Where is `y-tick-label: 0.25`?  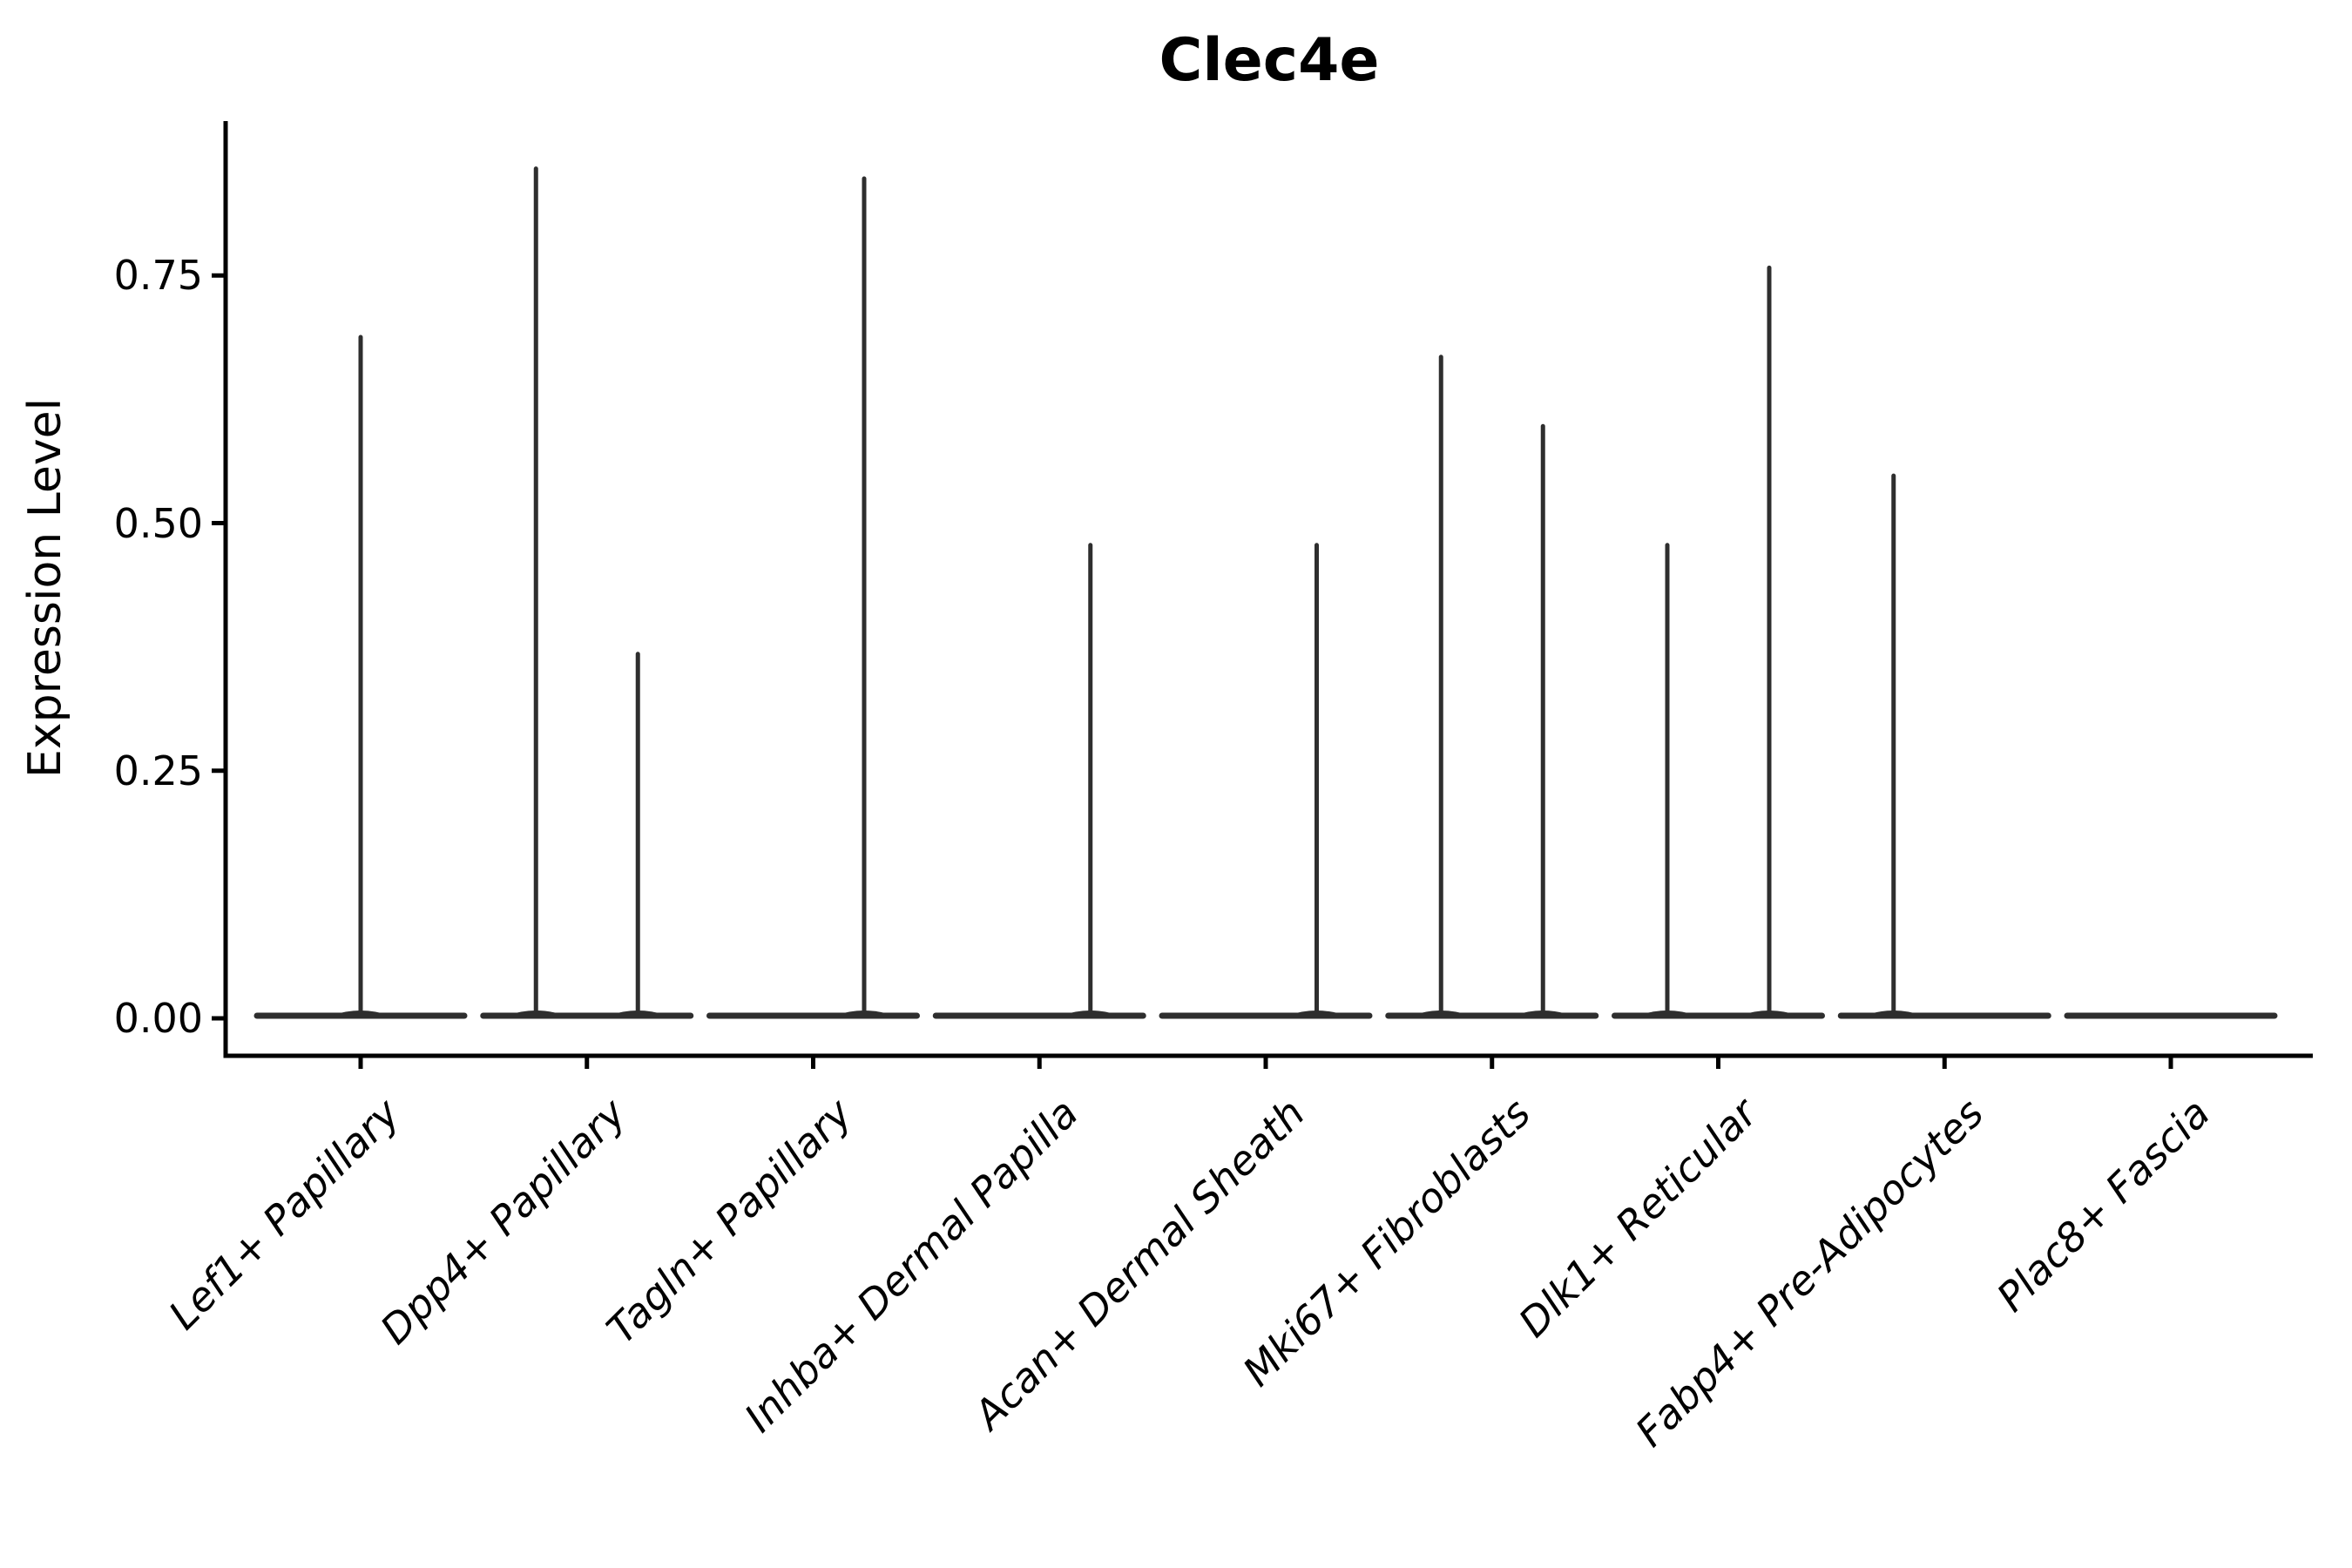
y-tick-label: 0.25 is located at coordinates (158, 770).